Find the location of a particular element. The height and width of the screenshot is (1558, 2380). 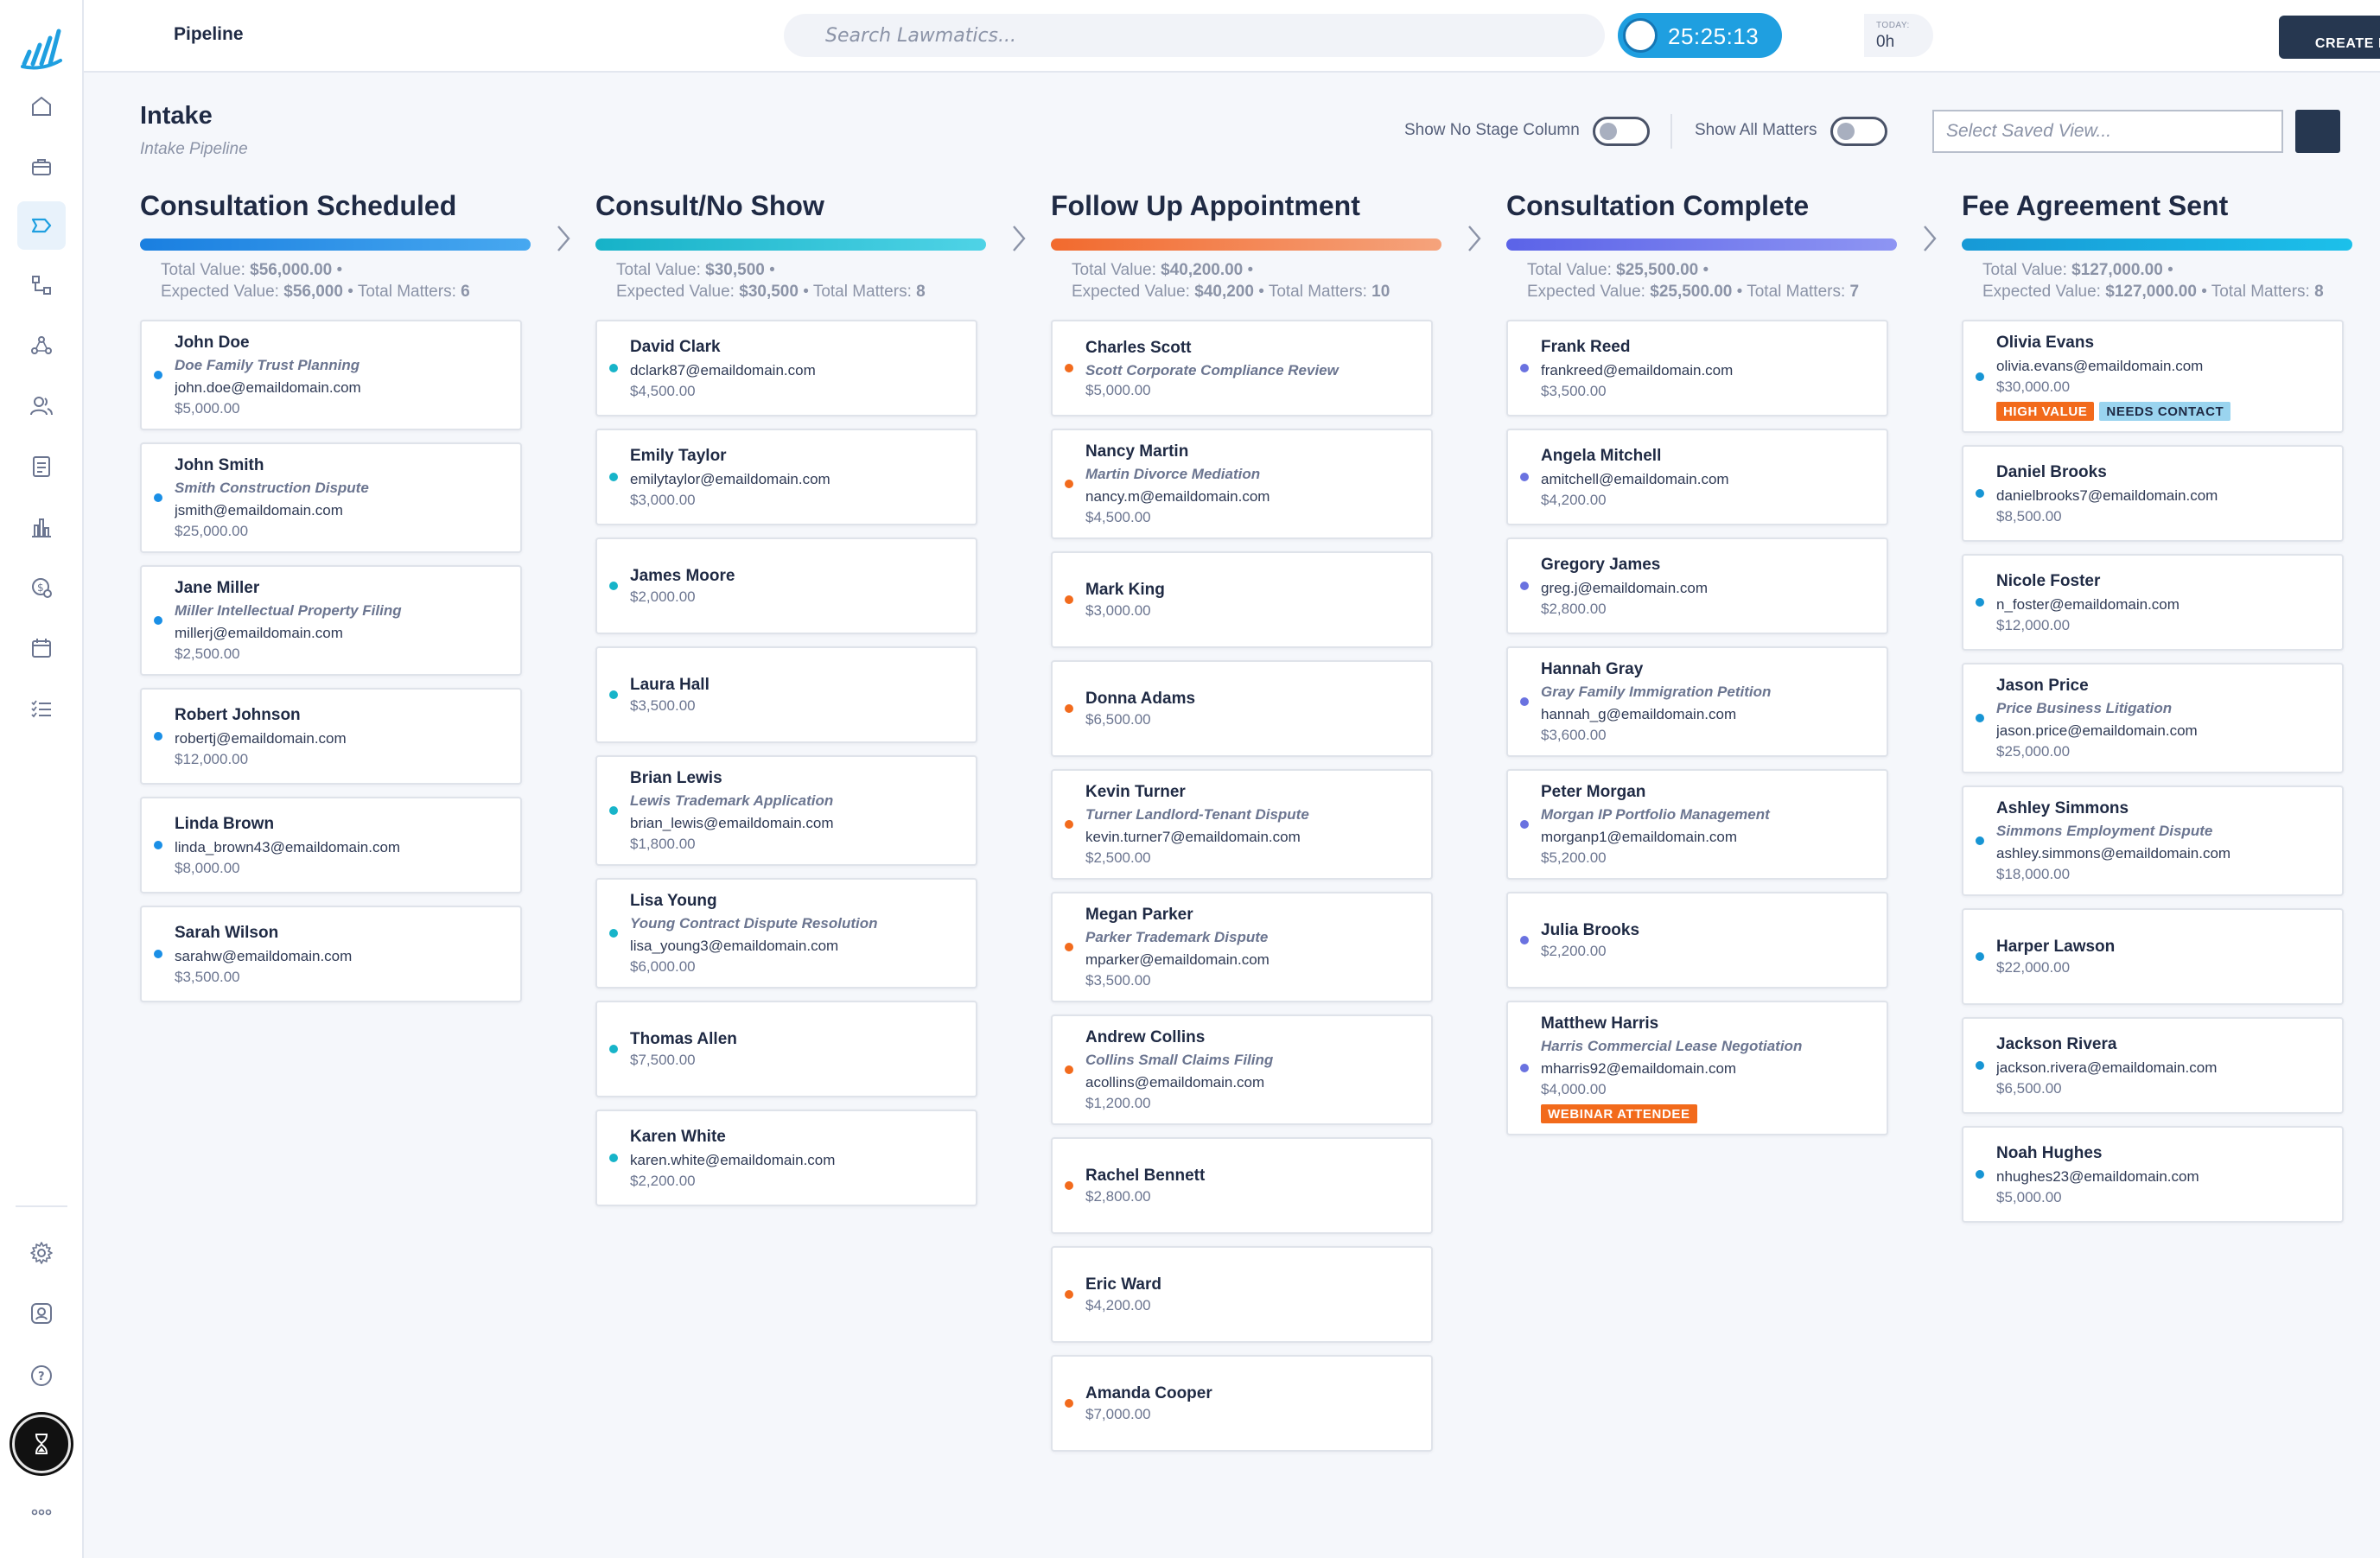

contact-name: Karen White is located at coordinates (678, 1136).